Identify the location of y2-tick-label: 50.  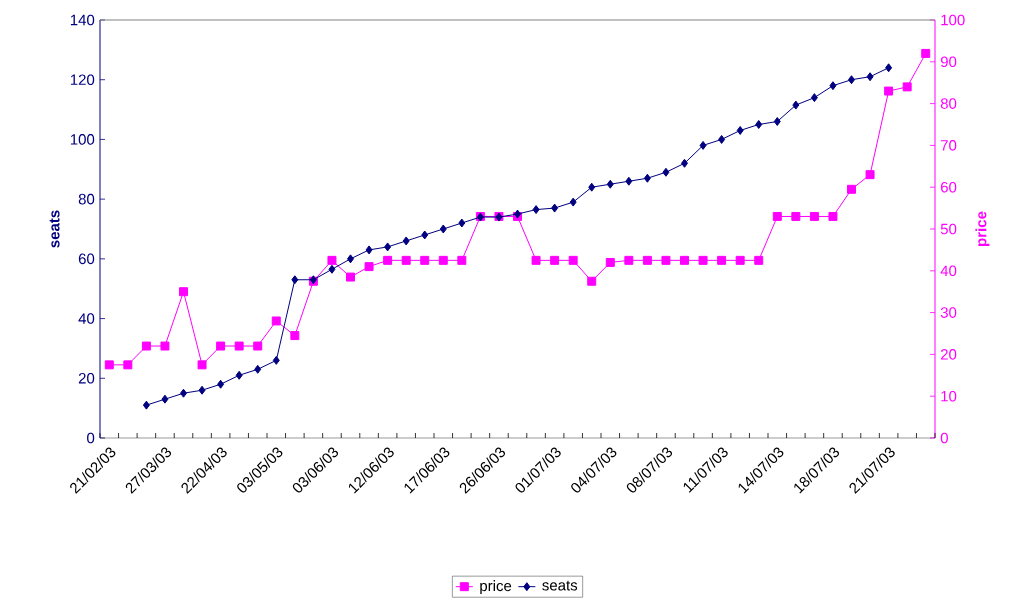
(948, 229).